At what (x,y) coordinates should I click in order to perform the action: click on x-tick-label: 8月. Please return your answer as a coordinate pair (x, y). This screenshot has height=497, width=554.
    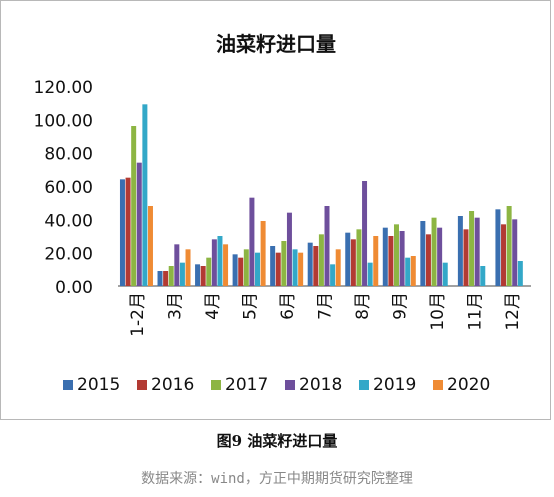
    Looking at the image, I should click on (363, 306).